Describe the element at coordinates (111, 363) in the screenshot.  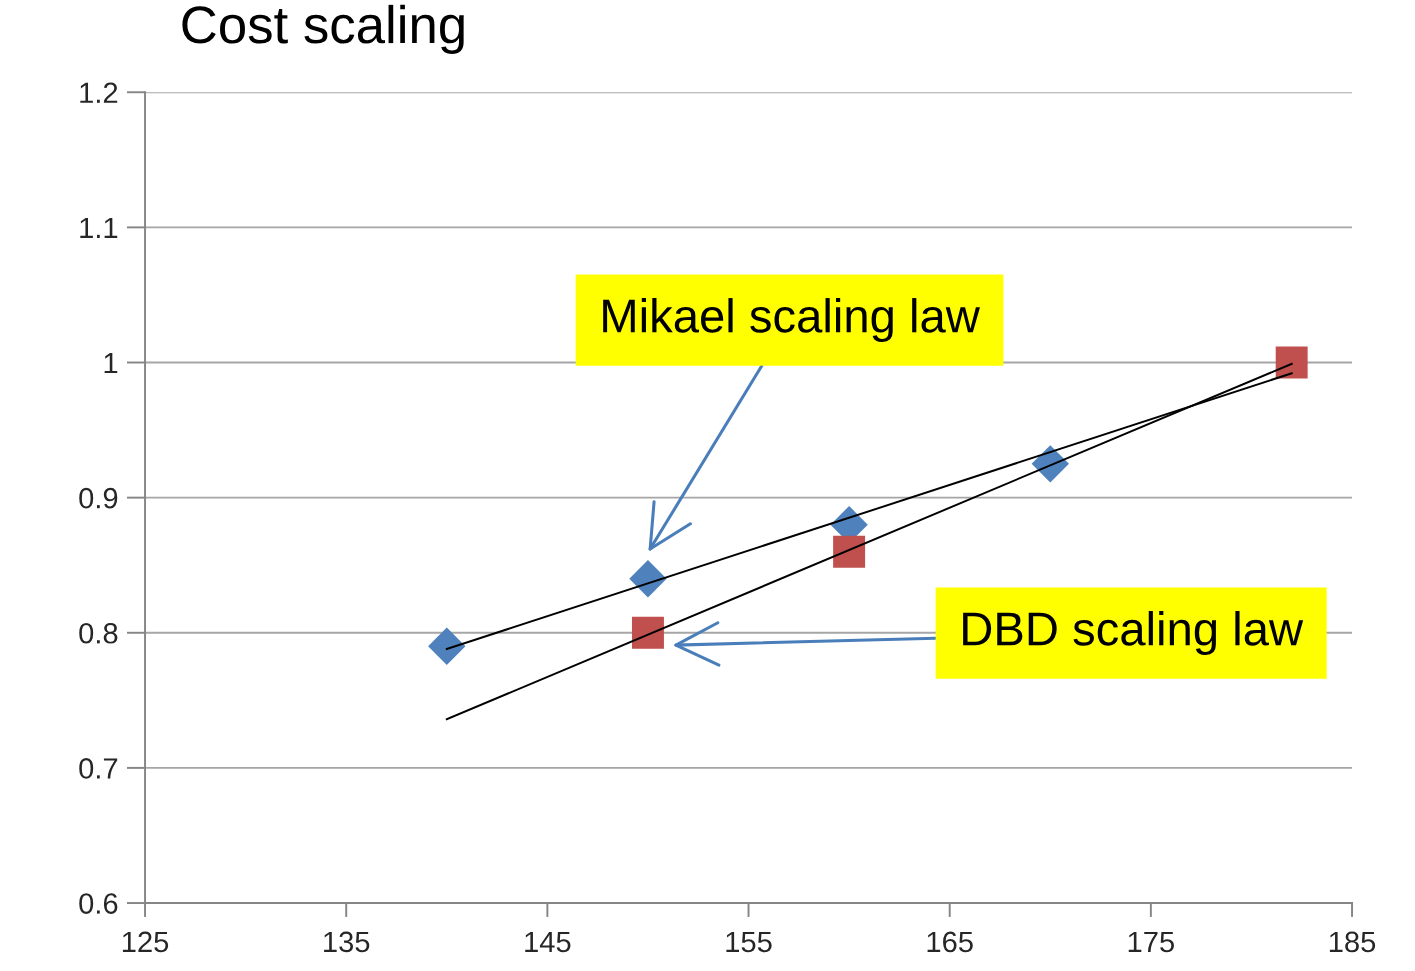
I see `y-tick-label: 1` at that location.